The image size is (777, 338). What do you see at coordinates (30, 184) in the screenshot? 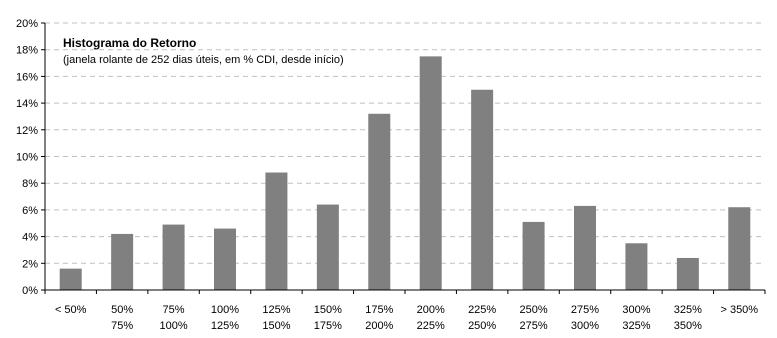
I see `y-tick-label: 8%` at bounding box center [30, 184].